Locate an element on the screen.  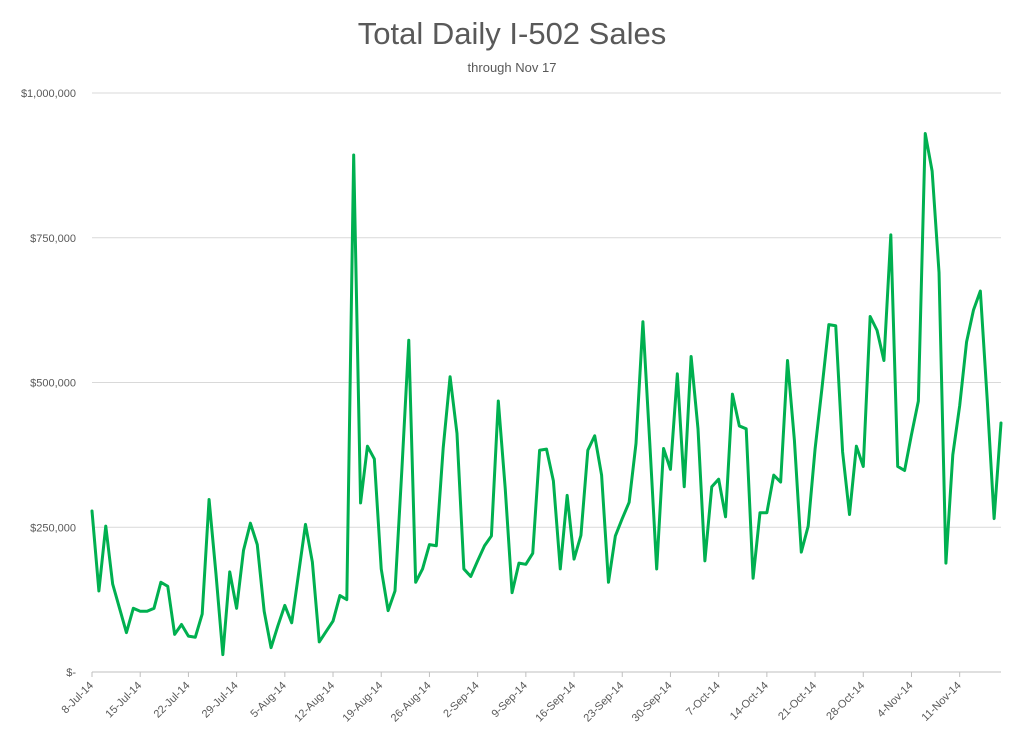
x-tick-label: 2-Sep-14 is located at coordinates (461, 700).